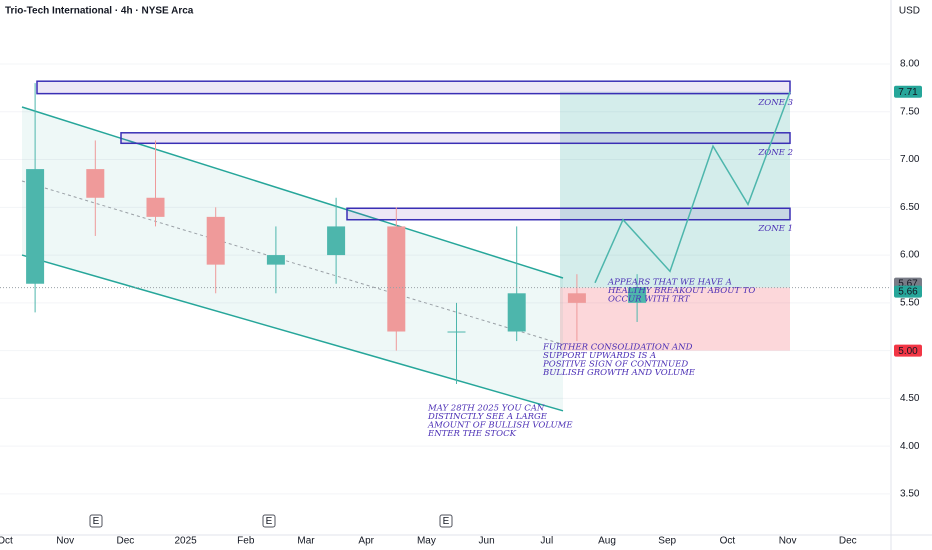  Describe the element at coordinates (775, 229) in the screenshot. I see `zone-label: ZONE 1` at that location.